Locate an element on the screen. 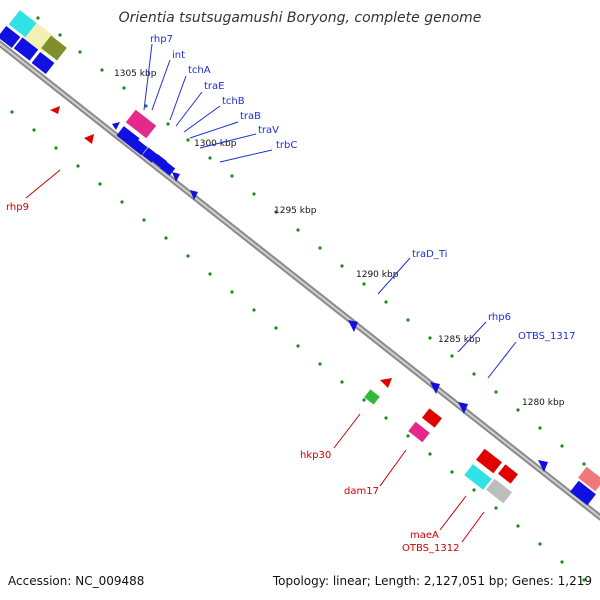  feature-cluster-topleft is located at coordinates (33, 42).